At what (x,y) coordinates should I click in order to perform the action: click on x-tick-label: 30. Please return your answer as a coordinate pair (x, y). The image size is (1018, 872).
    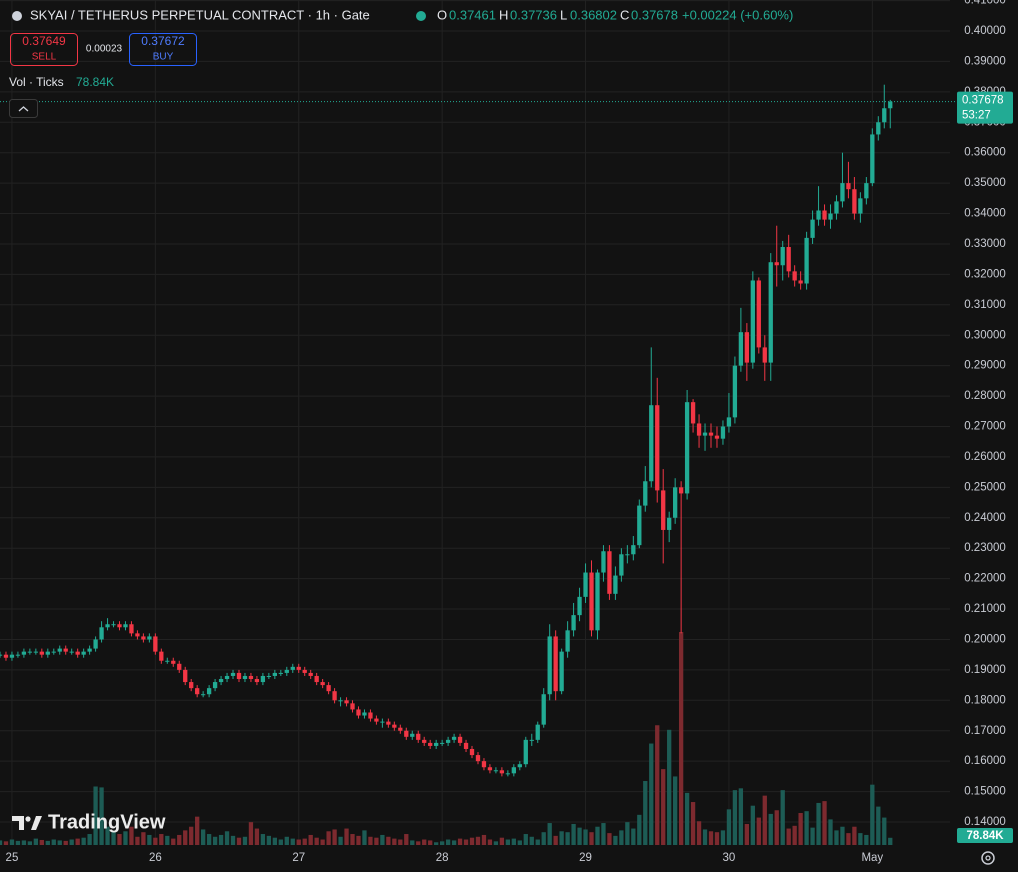
    Looking at the image, I should click on (729, 858).